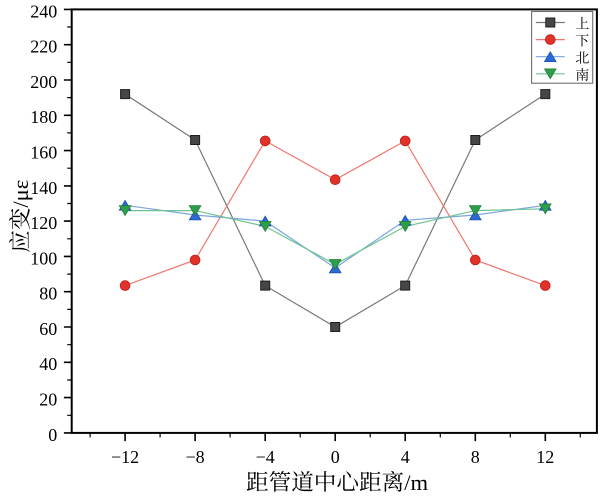  Describe the element at coordinates (475, 457) in the screenshot. I see `svg-text: 8` at that location.